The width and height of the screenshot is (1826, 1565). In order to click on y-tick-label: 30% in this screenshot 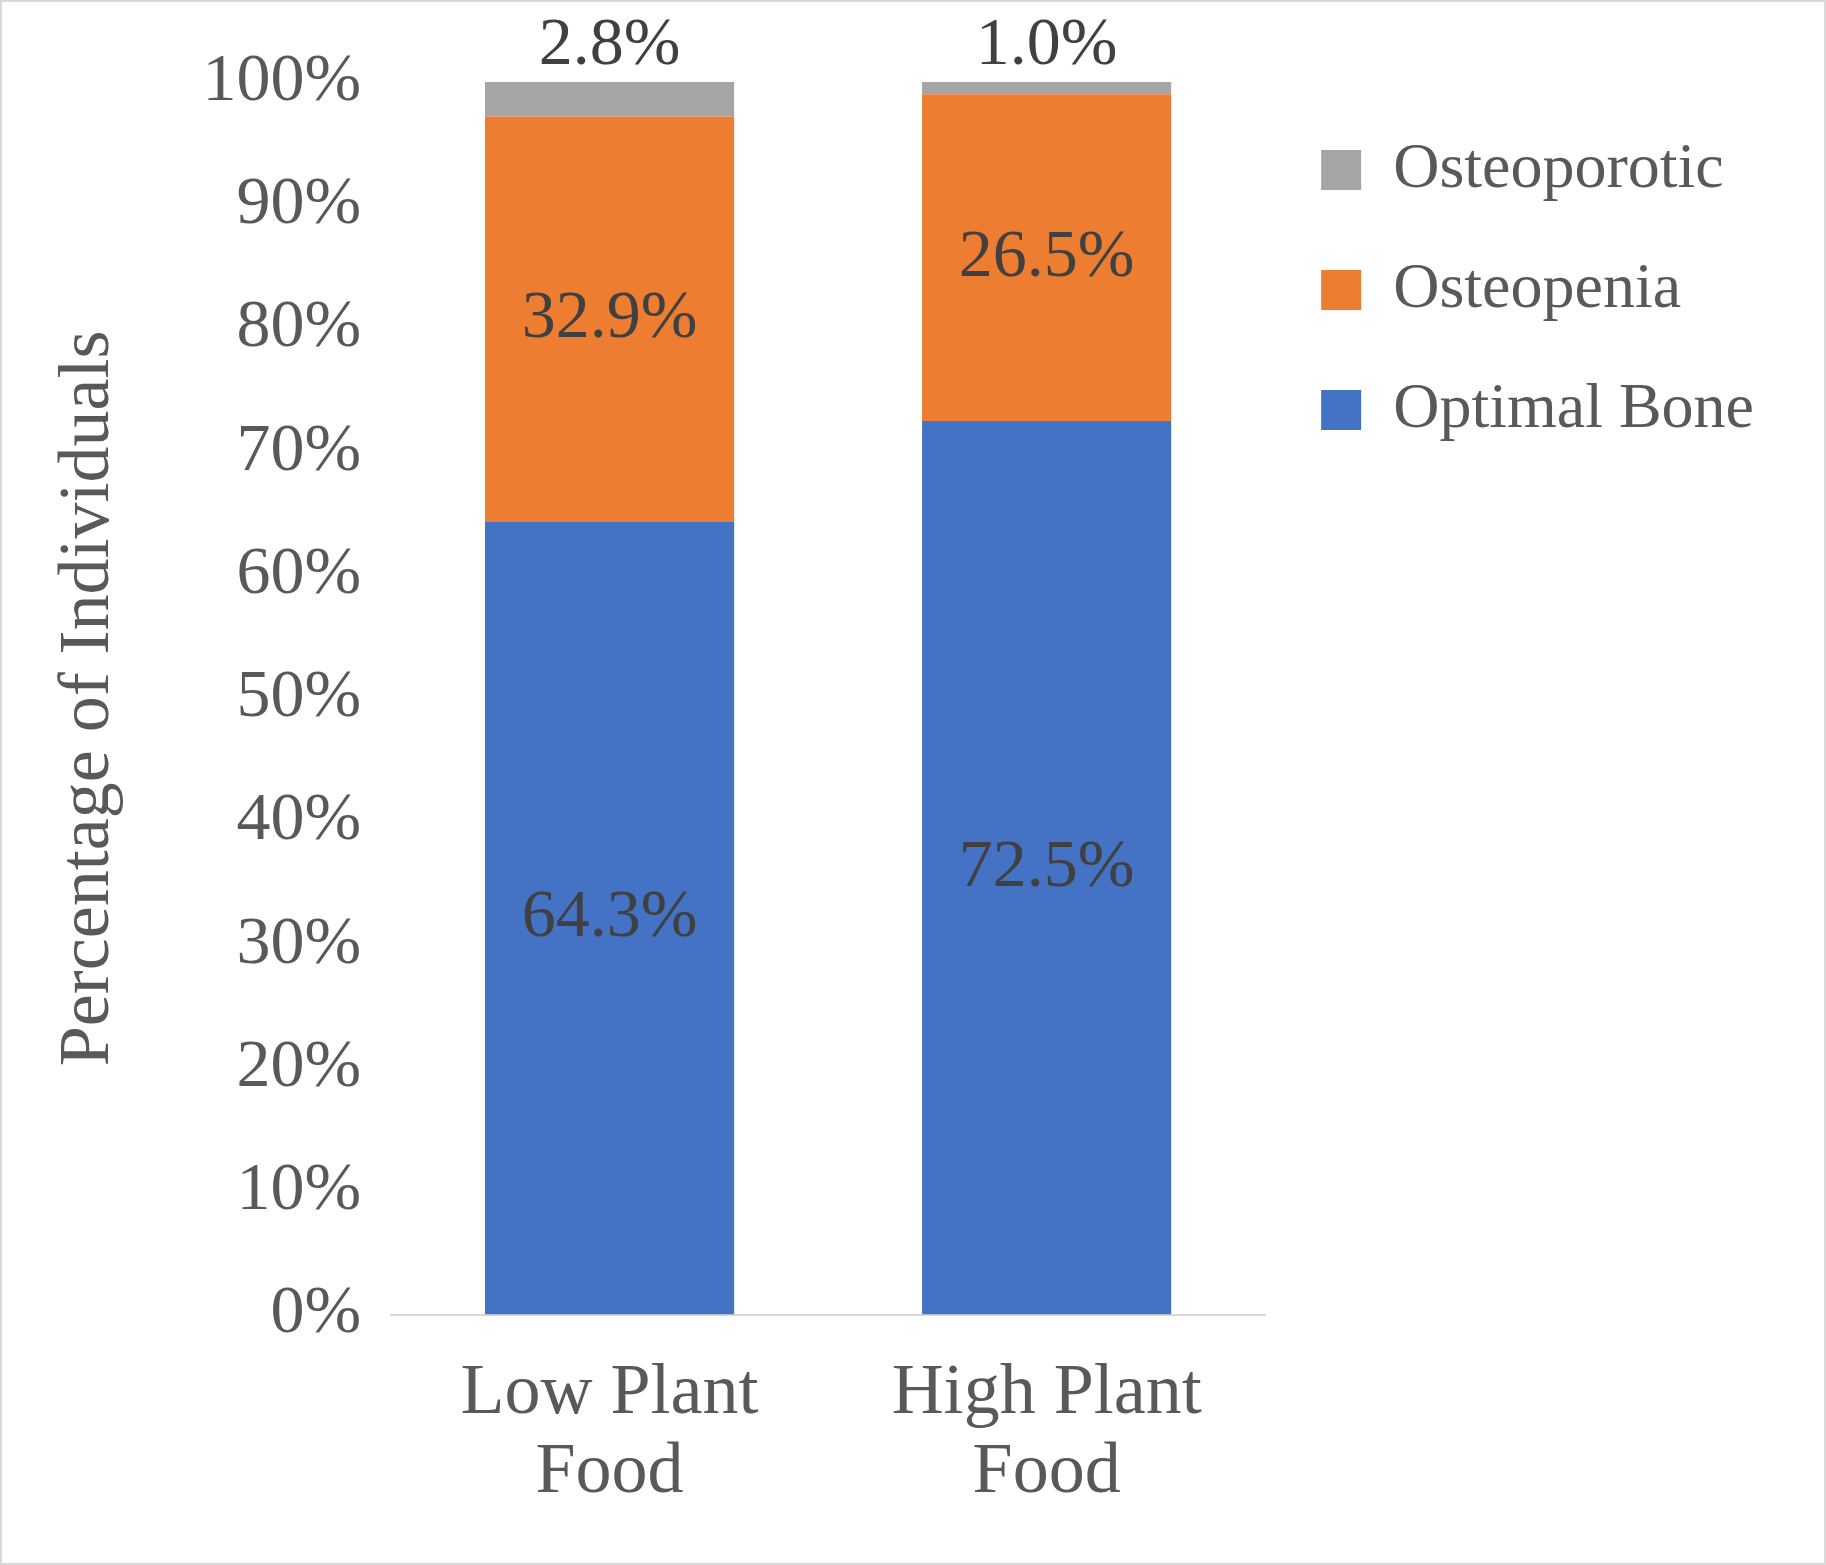, I will do `click(299, 939)`.